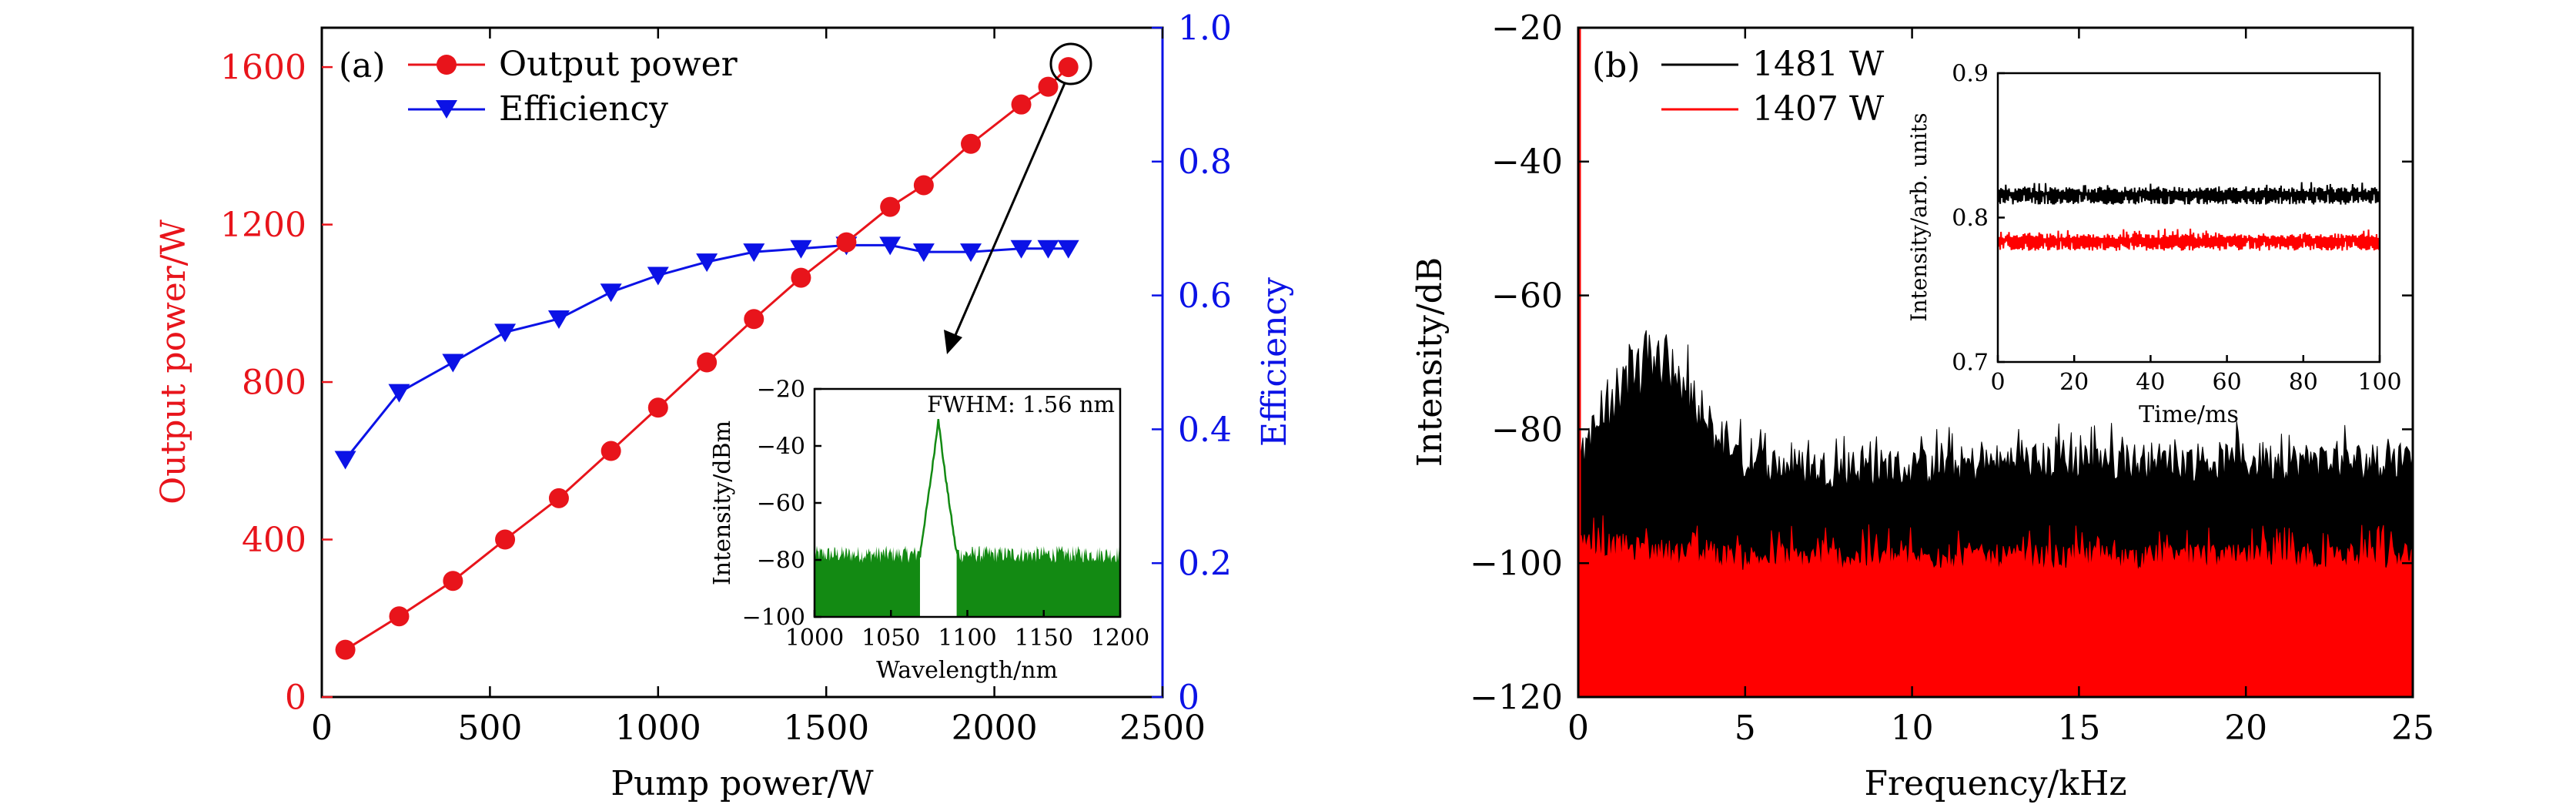 The width and height of the screenshot is (2576, 811). What do you see at coordinates (1919, 216) in the screenshot?
I see `b-inset-y-title: Intensity/arb. units` at bounding box center [1919, 216].